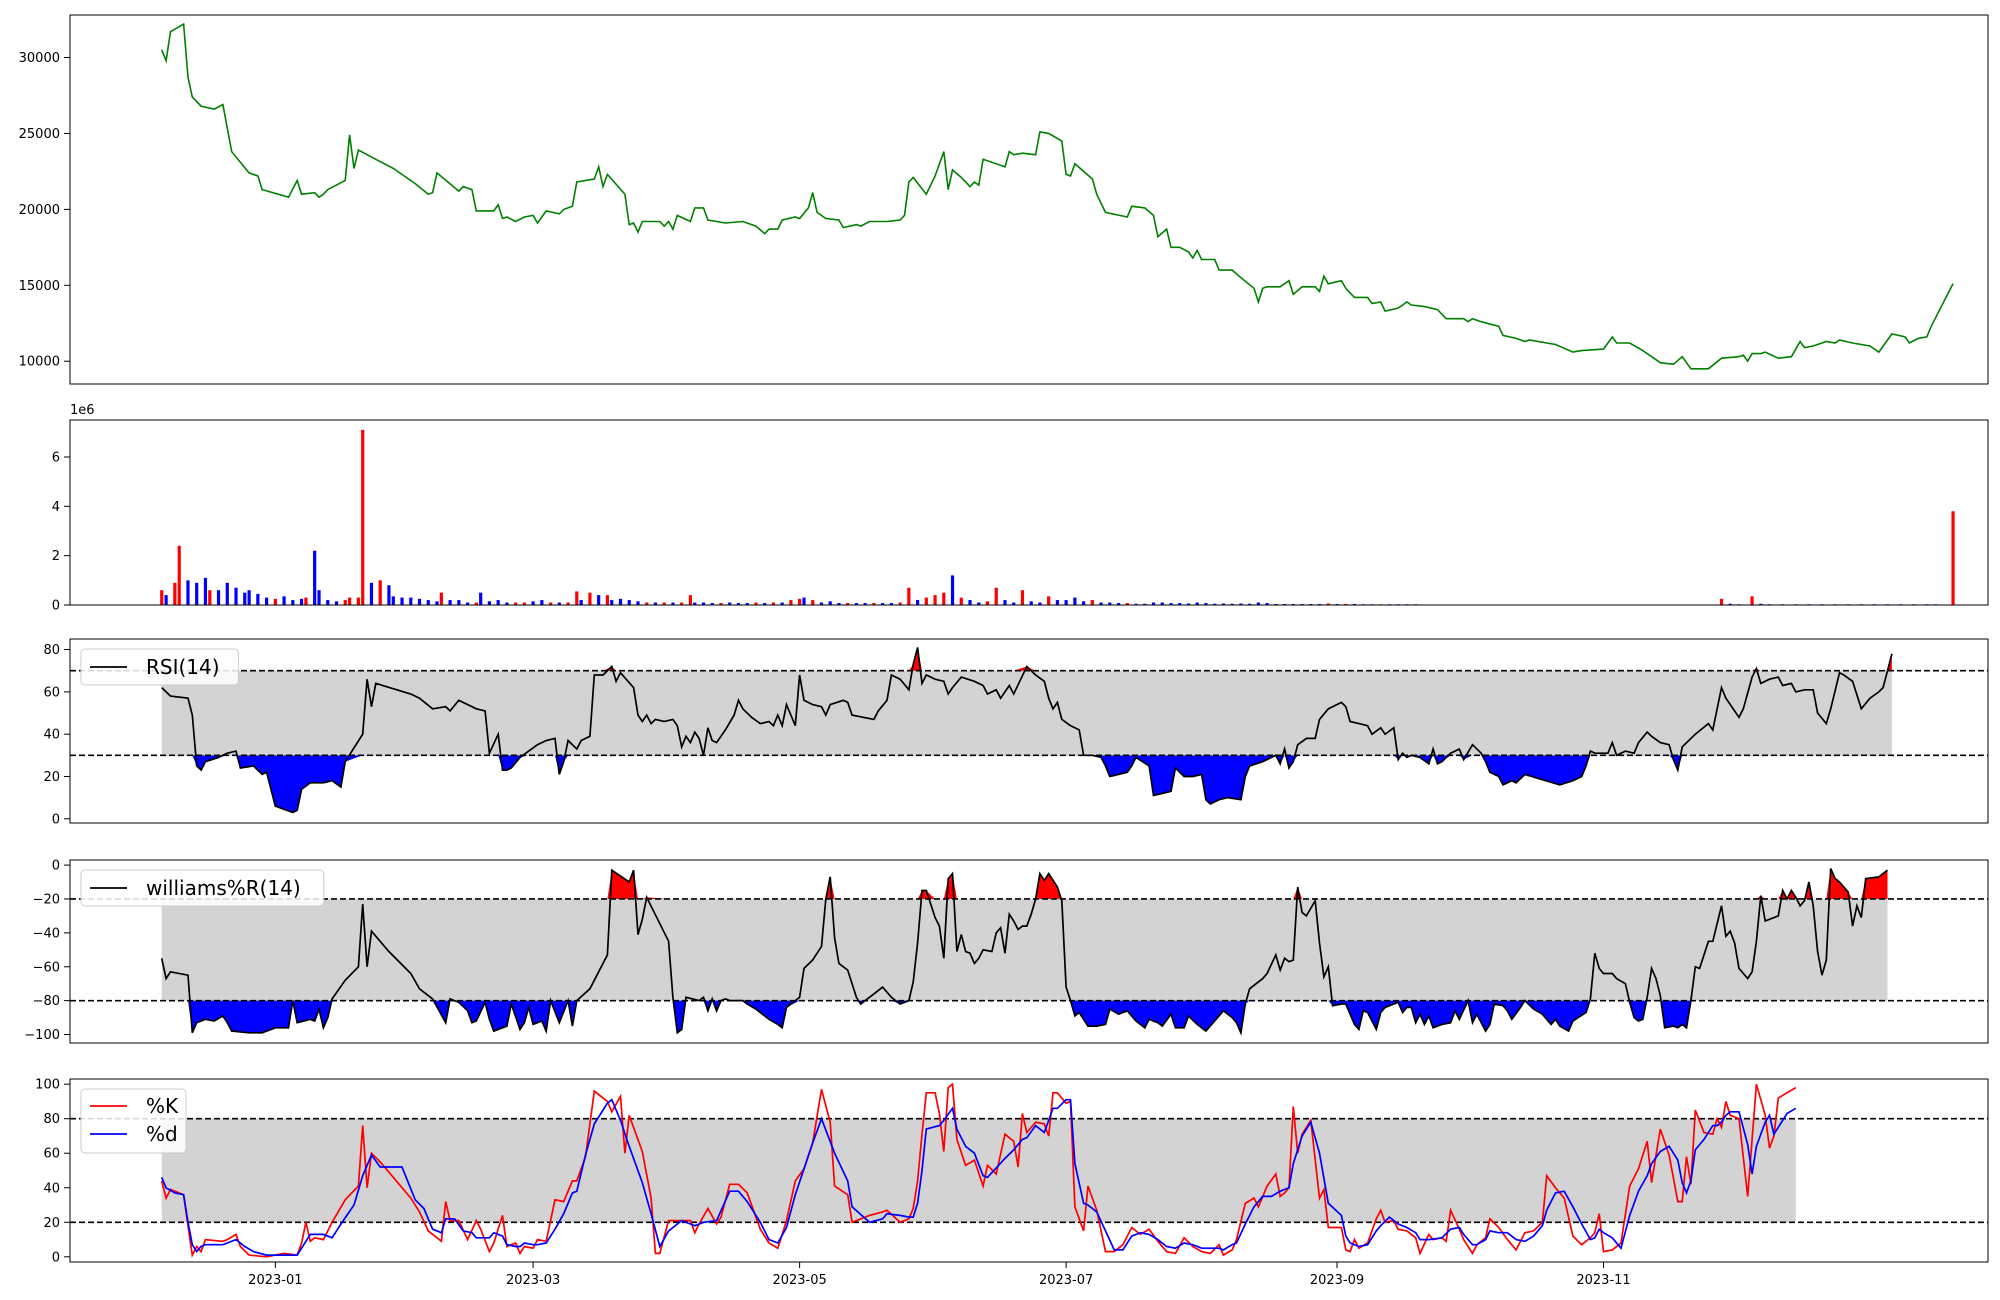  I want to click on price-panel-ytick-label: 30000, so click(39, 58).